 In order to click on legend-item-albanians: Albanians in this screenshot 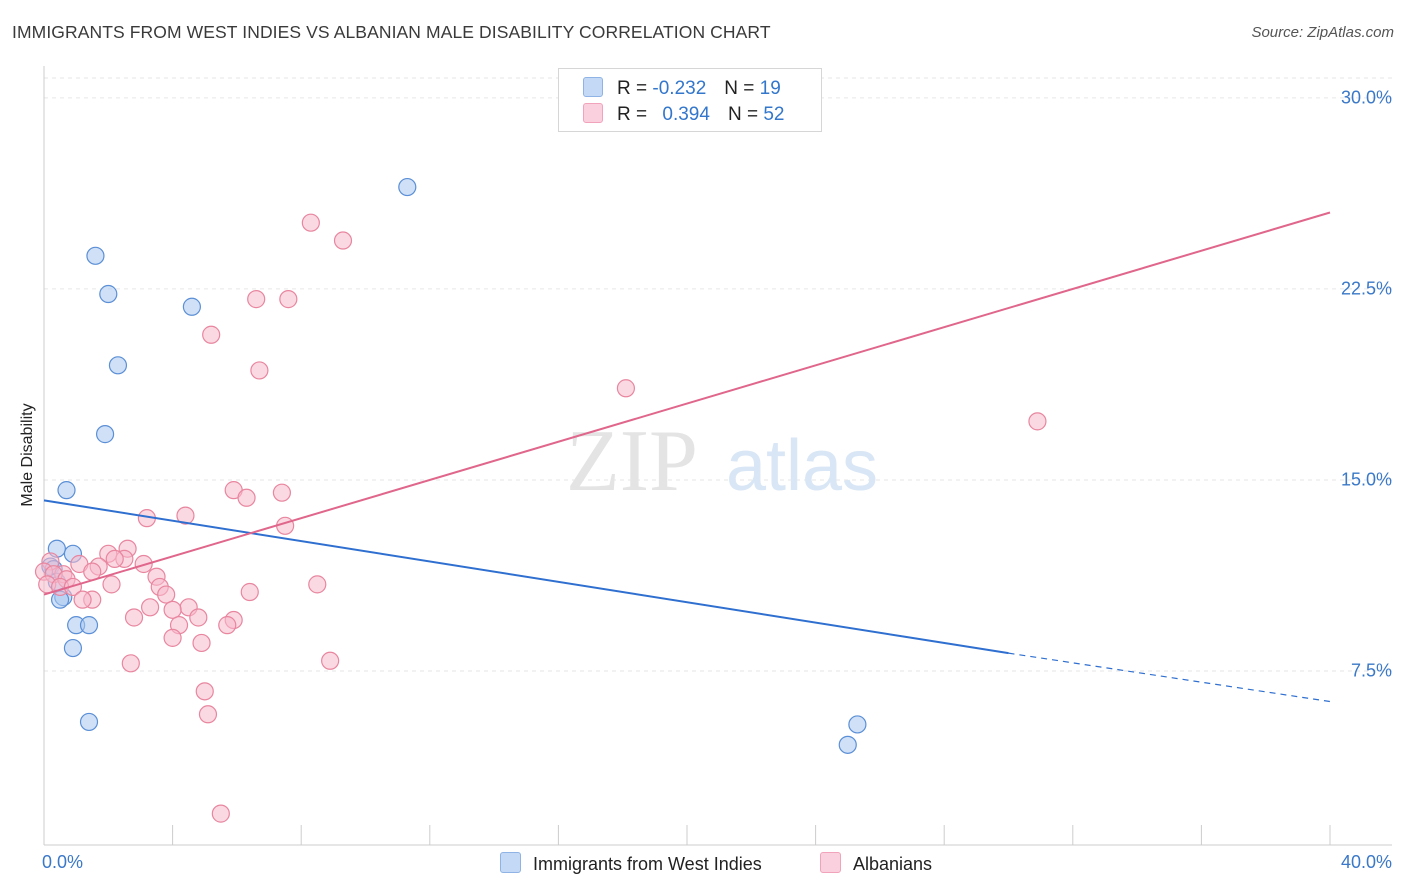, I will do `click(876, 864)`.